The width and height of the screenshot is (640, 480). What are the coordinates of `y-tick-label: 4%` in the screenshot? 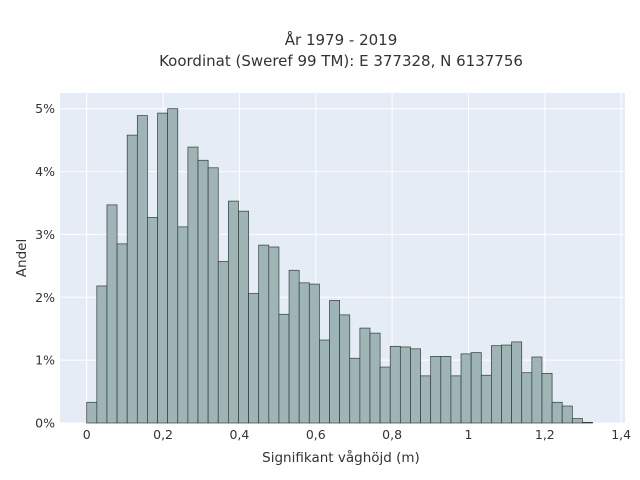 It's located at (45, 171).